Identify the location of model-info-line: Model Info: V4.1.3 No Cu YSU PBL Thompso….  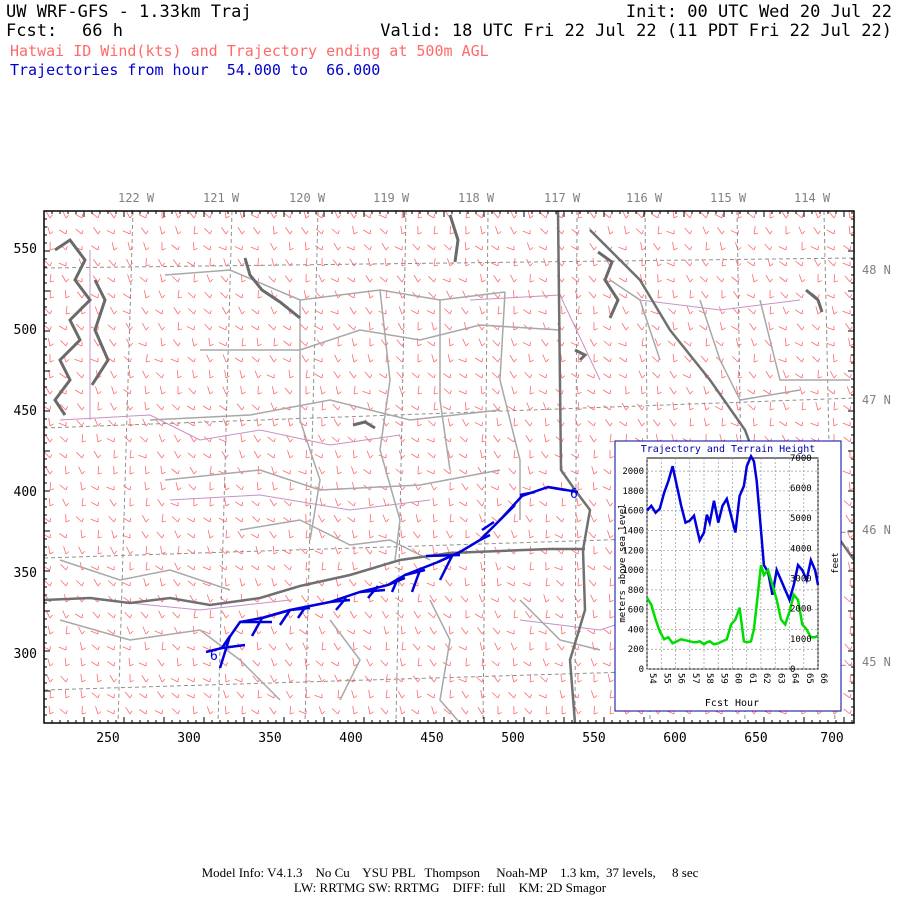
(450, 872).